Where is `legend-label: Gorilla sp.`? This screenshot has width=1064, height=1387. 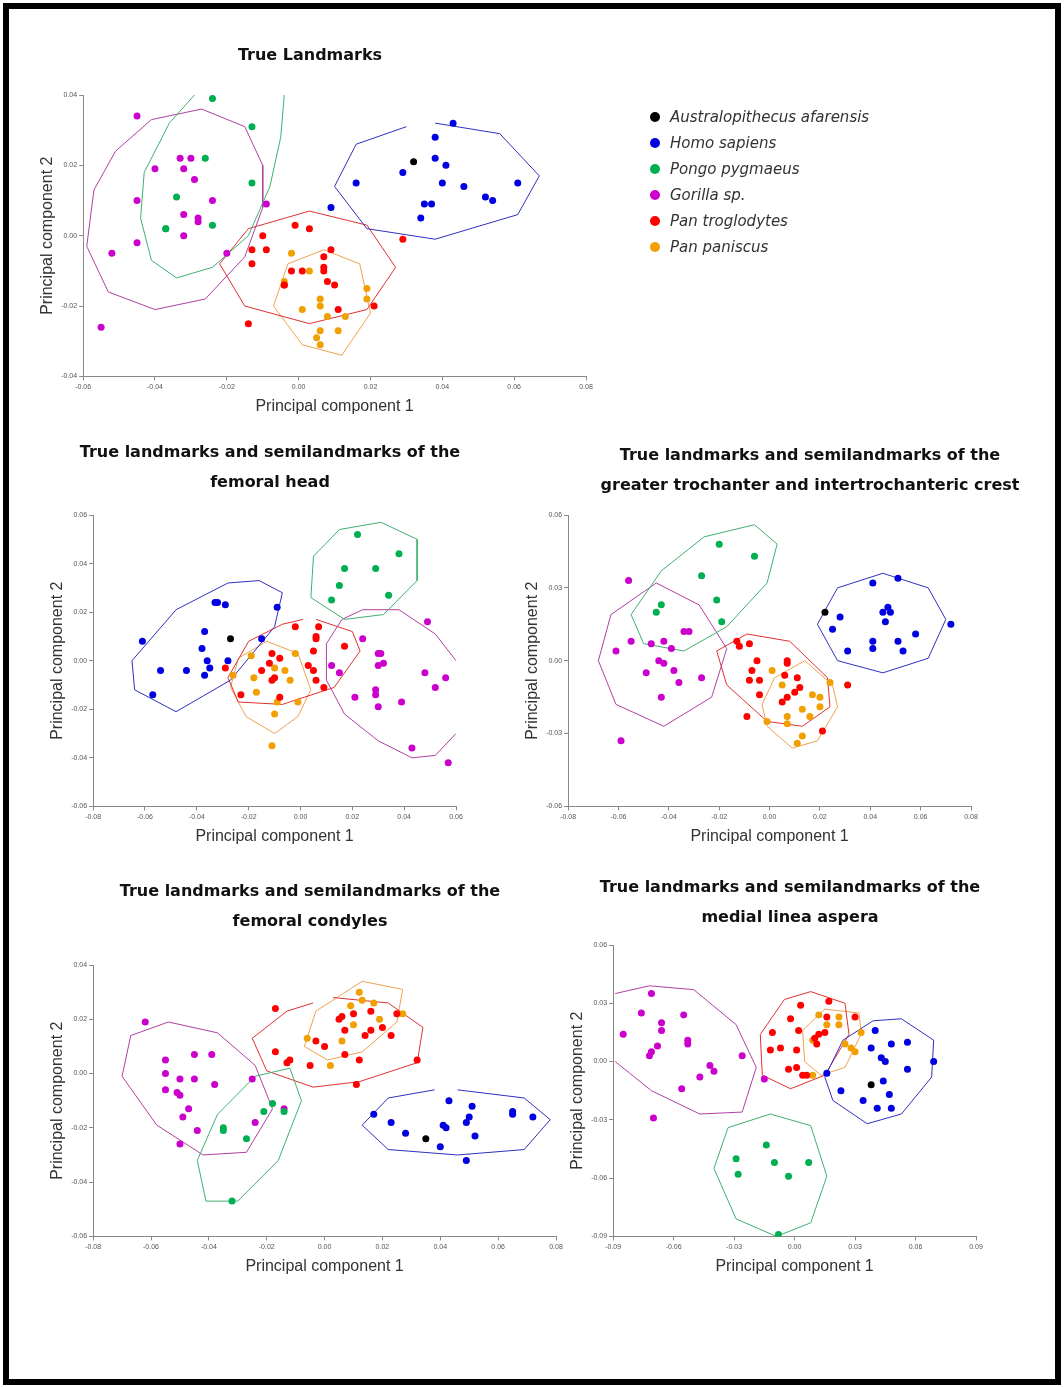 legend-label: Gorilla sp. is located at coordinates (708, 195).